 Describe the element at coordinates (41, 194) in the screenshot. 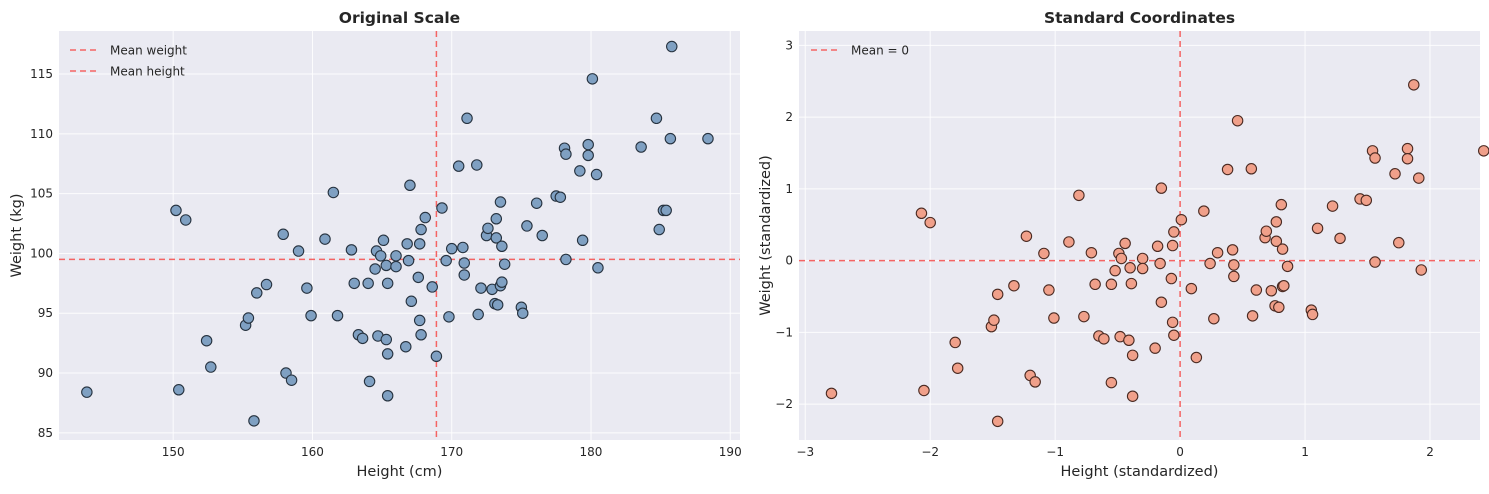

I see `y-tick-label: 105` at that location.